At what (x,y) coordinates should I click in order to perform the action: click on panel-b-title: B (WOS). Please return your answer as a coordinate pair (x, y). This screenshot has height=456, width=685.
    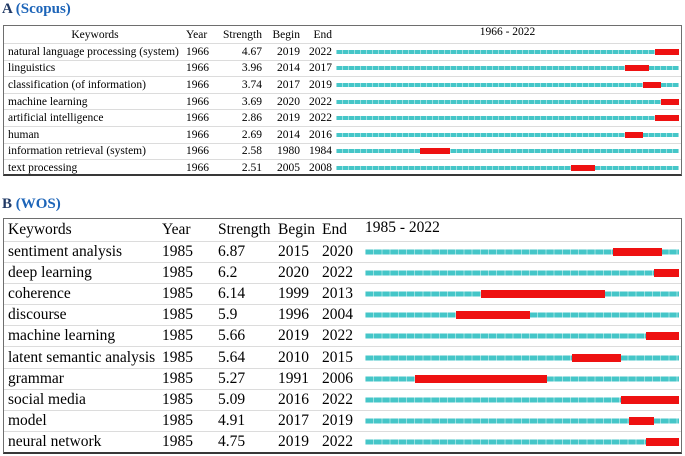
    Looking at the image, I should click on (31, 204).